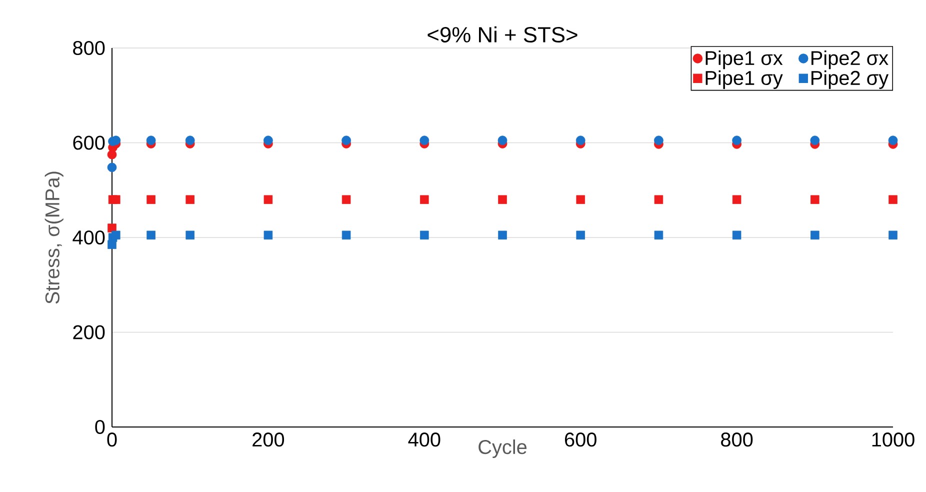  Describe the element at coordinates (580, 439) in the screenshot. I see `x-tick-label: 600` at that location.